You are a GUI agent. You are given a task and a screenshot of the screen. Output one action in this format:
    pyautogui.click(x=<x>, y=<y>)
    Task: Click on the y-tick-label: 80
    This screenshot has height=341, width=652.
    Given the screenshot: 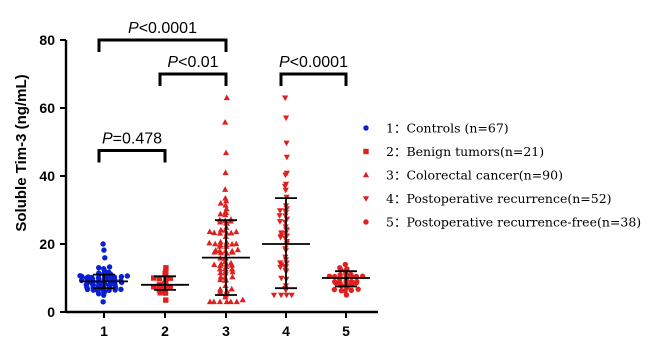 What is the action you would take?
    pyautogui.click(x=47, y=40)
    